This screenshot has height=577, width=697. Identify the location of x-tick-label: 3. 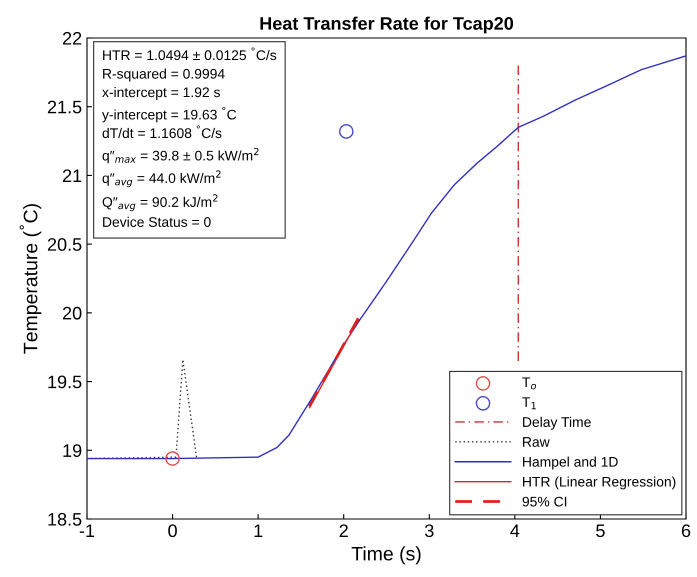
(429, 531).